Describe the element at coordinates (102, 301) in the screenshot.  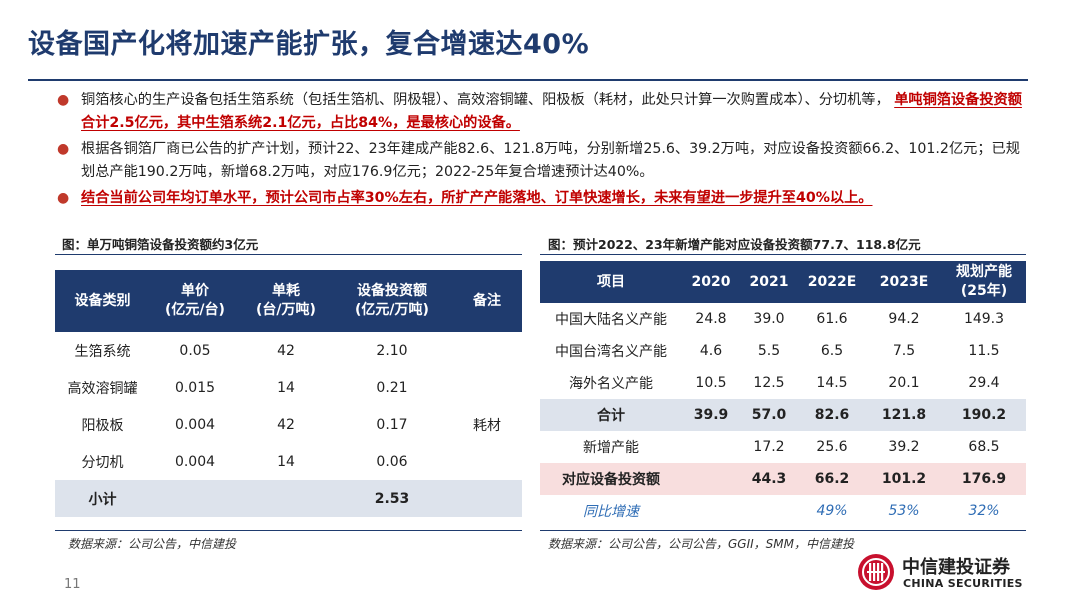
I see `col-header: 设备类别` at that location.